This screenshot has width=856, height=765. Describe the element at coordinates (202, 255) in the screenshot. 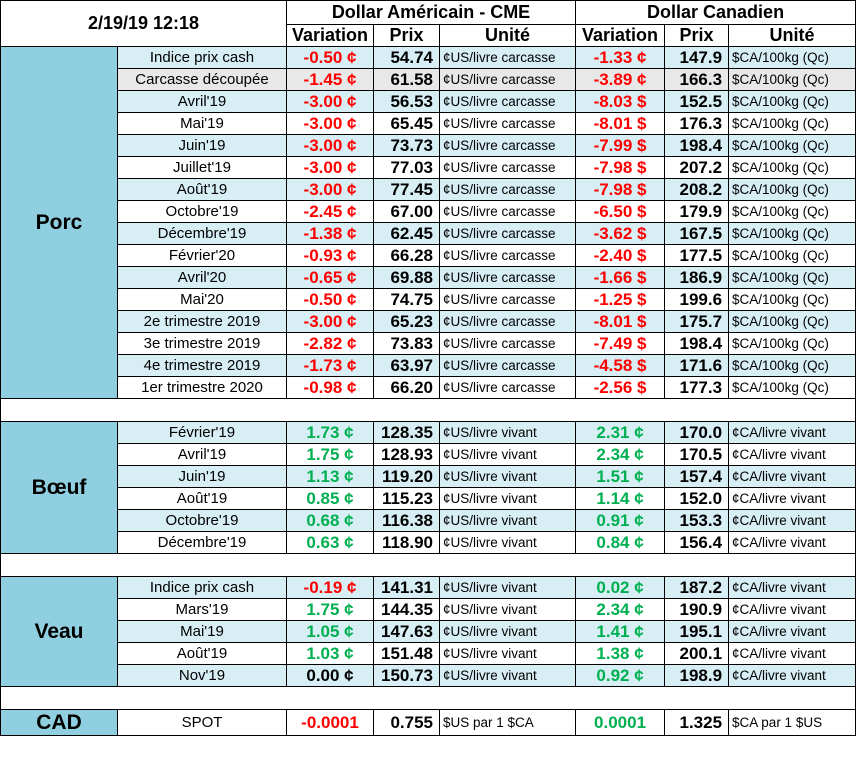

I see `row-label: Février'20` at that location.